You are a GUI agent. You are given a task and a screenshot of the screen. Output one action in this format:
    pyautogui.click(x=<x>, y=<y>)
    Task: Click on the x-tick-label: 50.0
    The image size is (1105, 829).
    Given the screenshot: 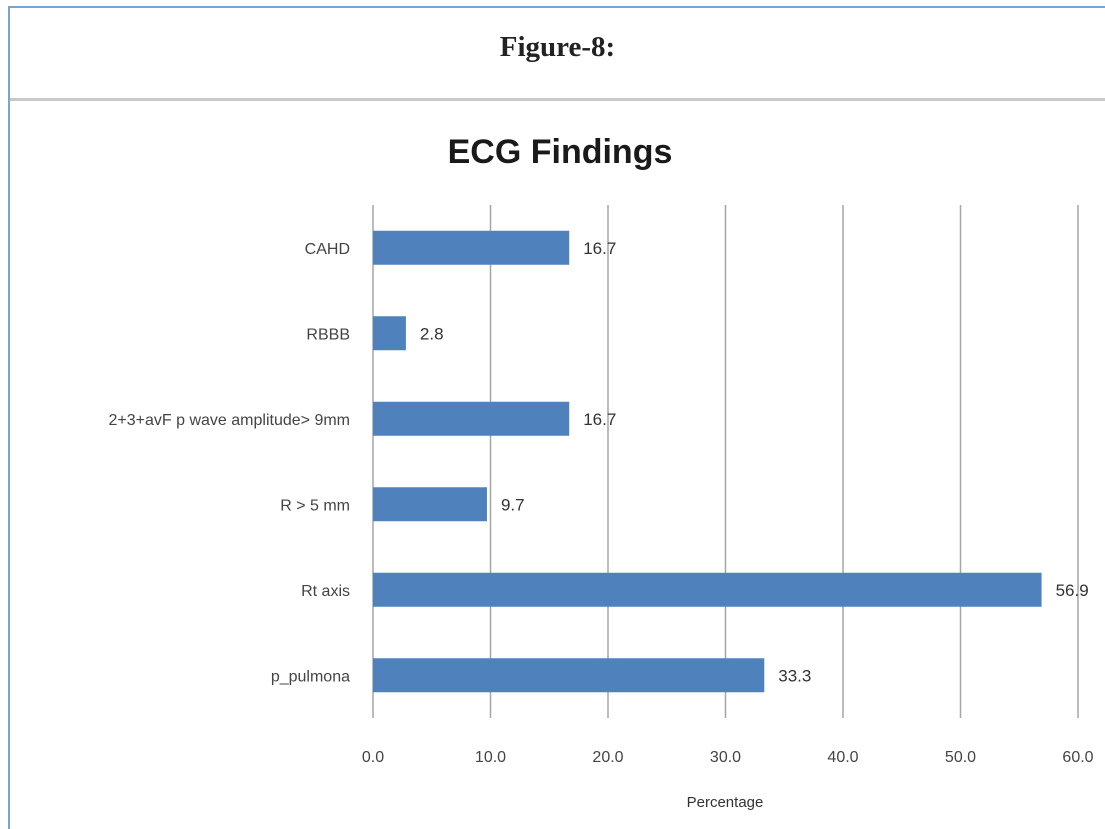 What is the action you would take?
    pyautogui.click(x=960, y=757)
    